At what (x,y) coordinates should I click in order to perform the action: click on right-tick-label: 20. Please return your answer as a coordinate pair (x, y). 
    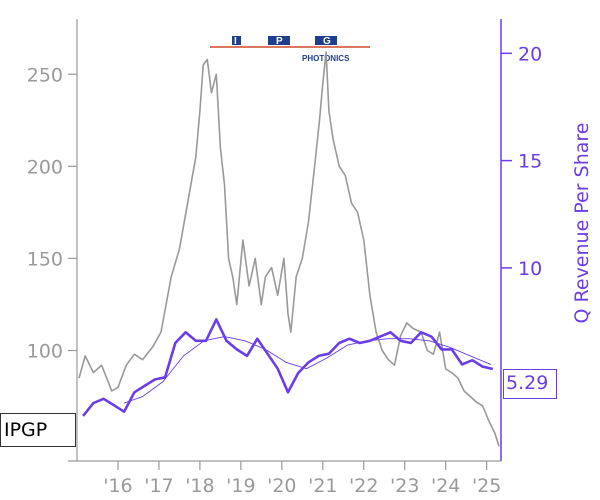
    Looking at the image, I should click on (530, 54).